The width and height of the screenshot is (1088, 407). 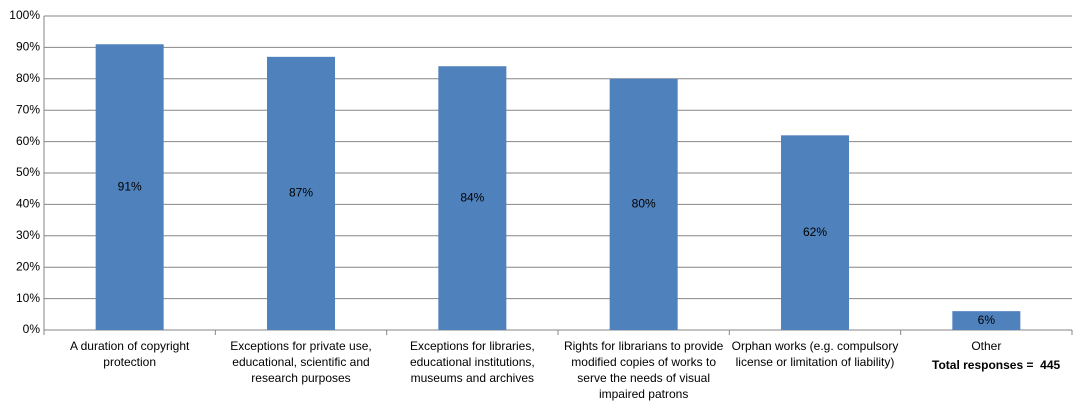 I want to click on value-label: 91%, so click(x=130, y=186).